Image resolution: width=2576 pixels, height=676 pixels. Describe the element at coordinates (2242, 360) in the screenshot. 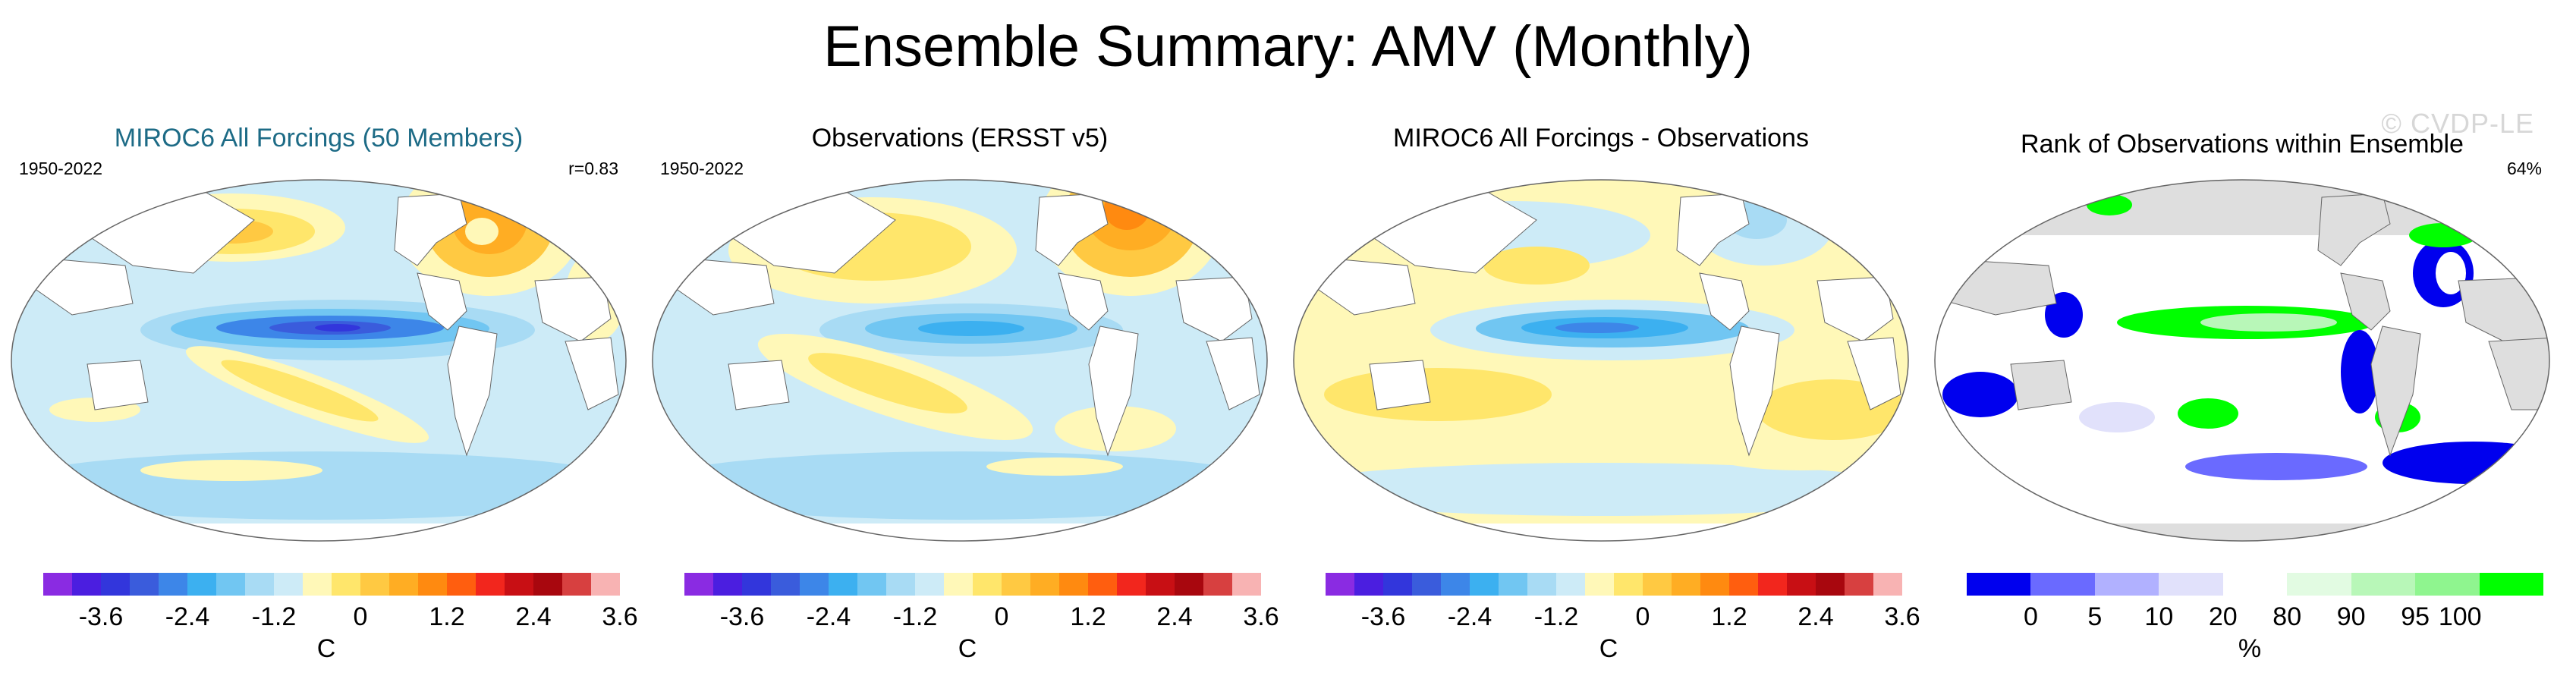

I see `map-rank` at that location.